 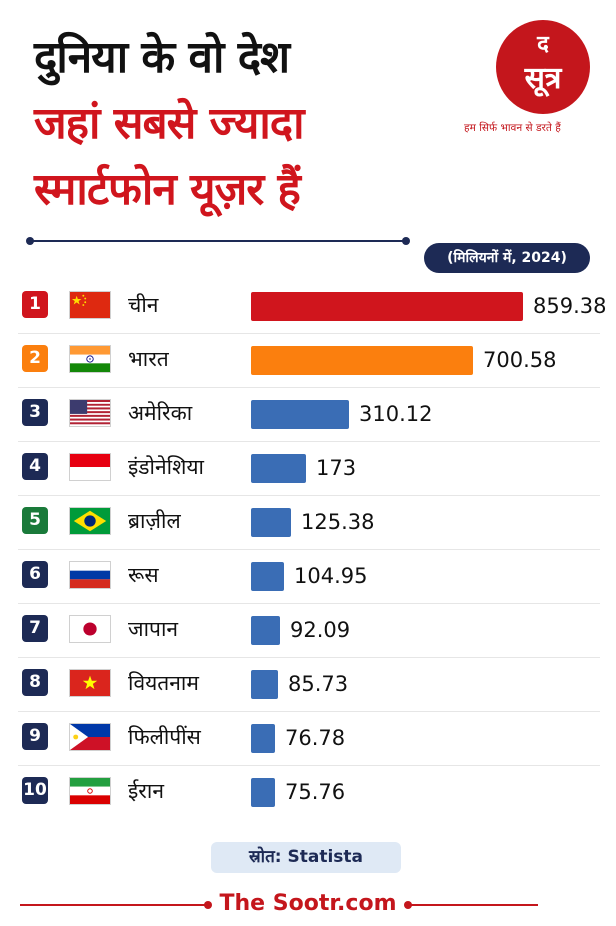 I want to click on category-label: अमेरिका, so click(x=160, y=413).